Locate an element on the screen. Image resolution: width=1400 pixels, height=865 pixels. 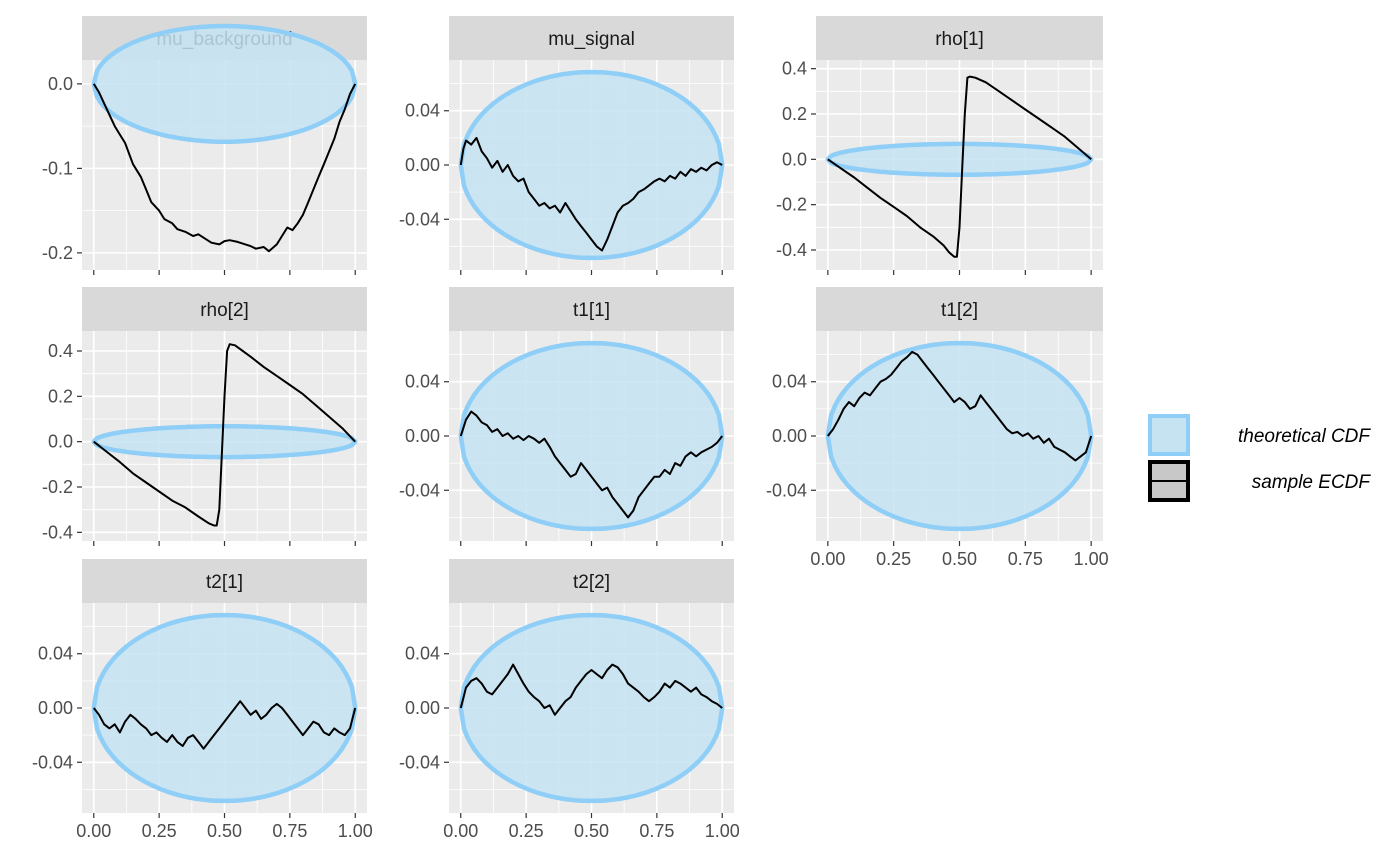
legend-label-theoretical-cdf: theoretical CDF is located at coordinates (1304, 436).